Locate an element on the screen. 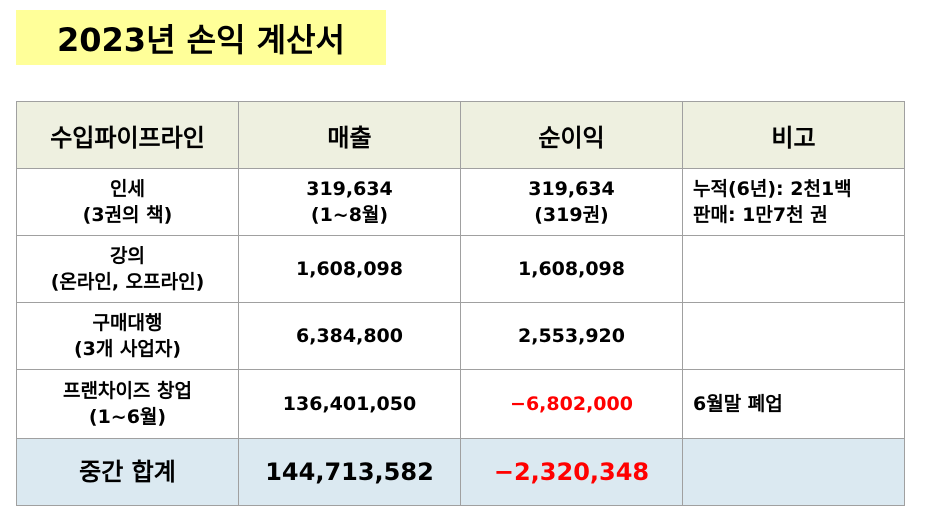  total-row: 중간 합계 144,713,582 −2,320,348 is located at coordinates (460, 472).